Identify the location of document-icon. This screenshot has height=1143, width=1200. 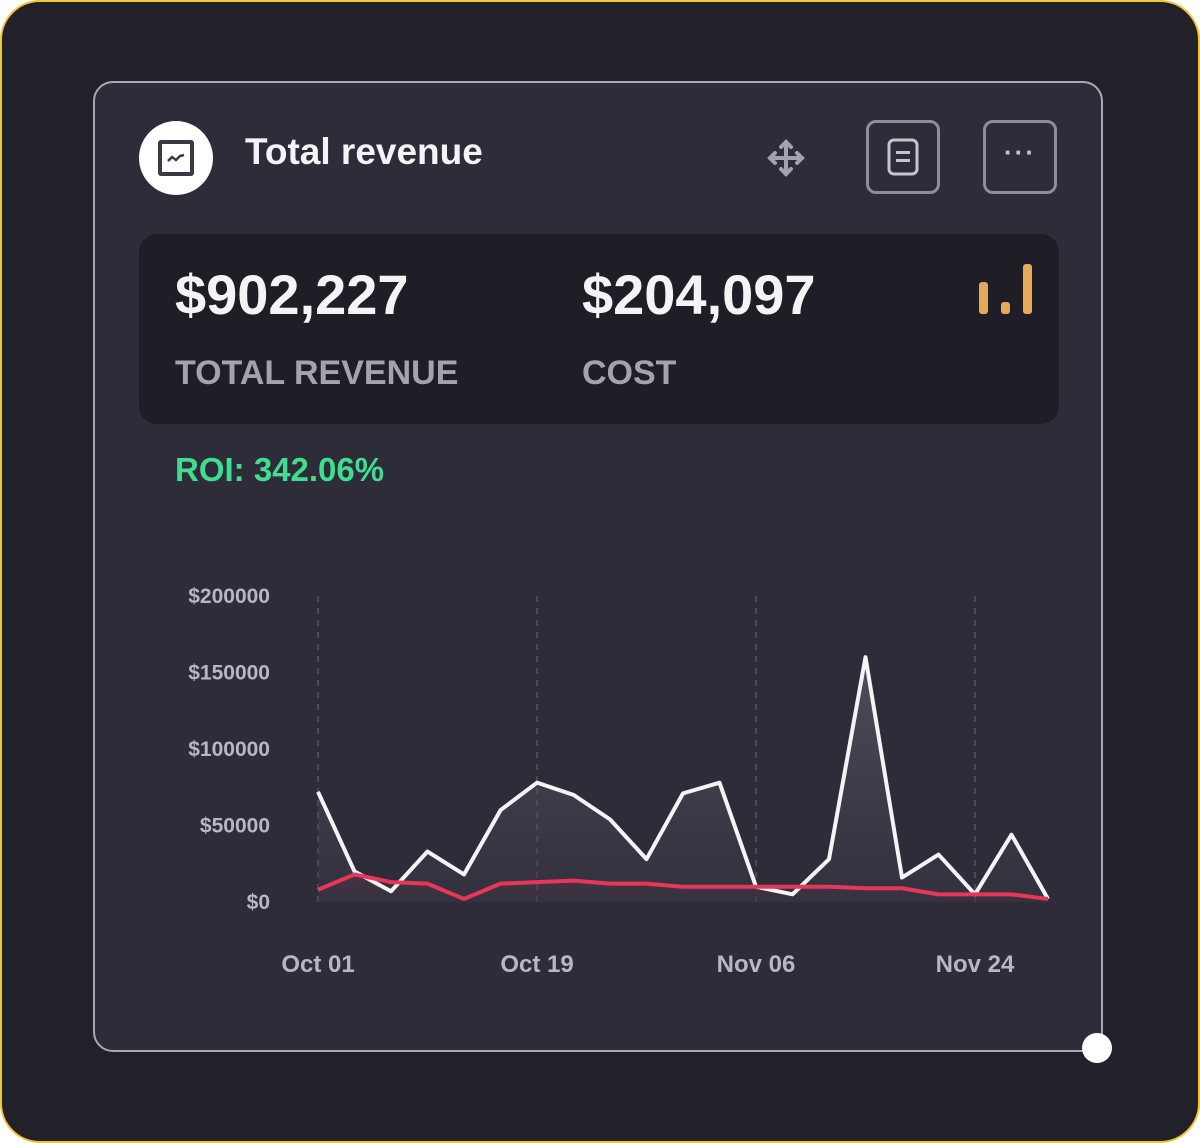
(903, 157).